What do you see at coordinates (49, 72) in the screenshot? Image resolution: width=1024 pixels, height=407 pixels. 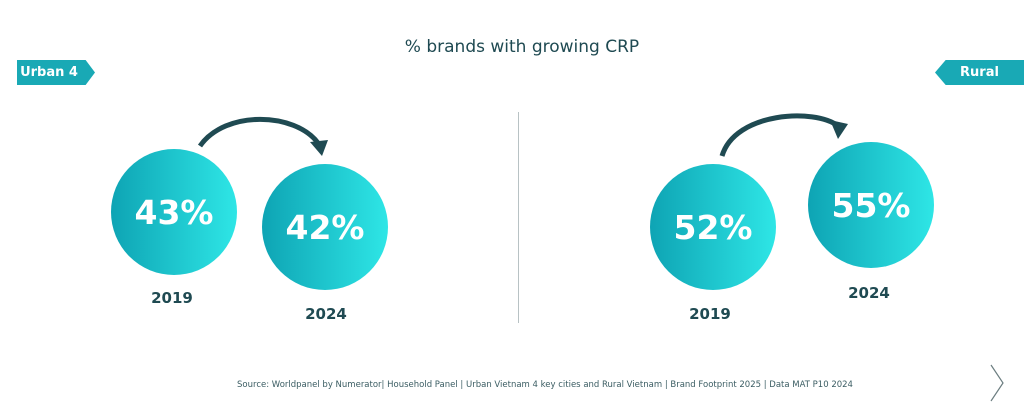 I see `urban-tag-label: Urban 4` at bounding box center [49, 72].